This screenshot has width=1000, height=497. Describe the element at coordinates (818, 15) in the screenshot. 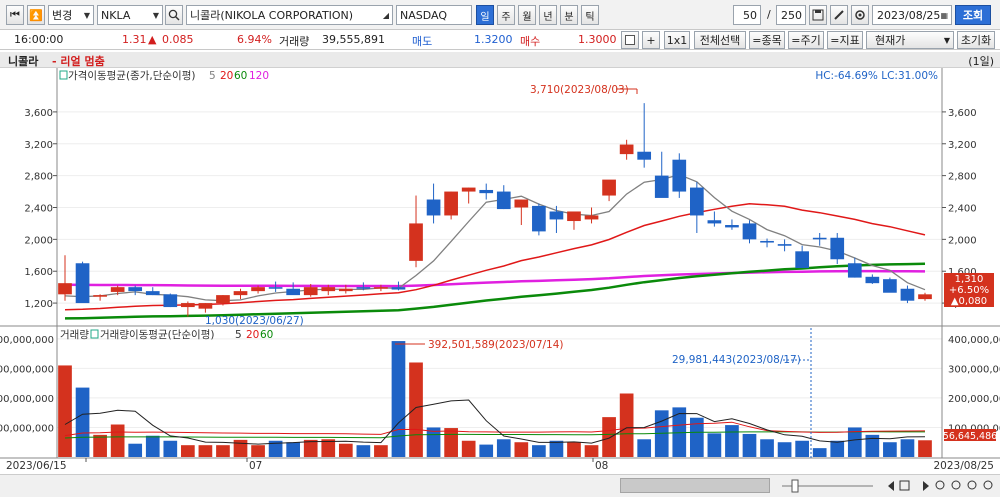

I see `save-button` at that location.